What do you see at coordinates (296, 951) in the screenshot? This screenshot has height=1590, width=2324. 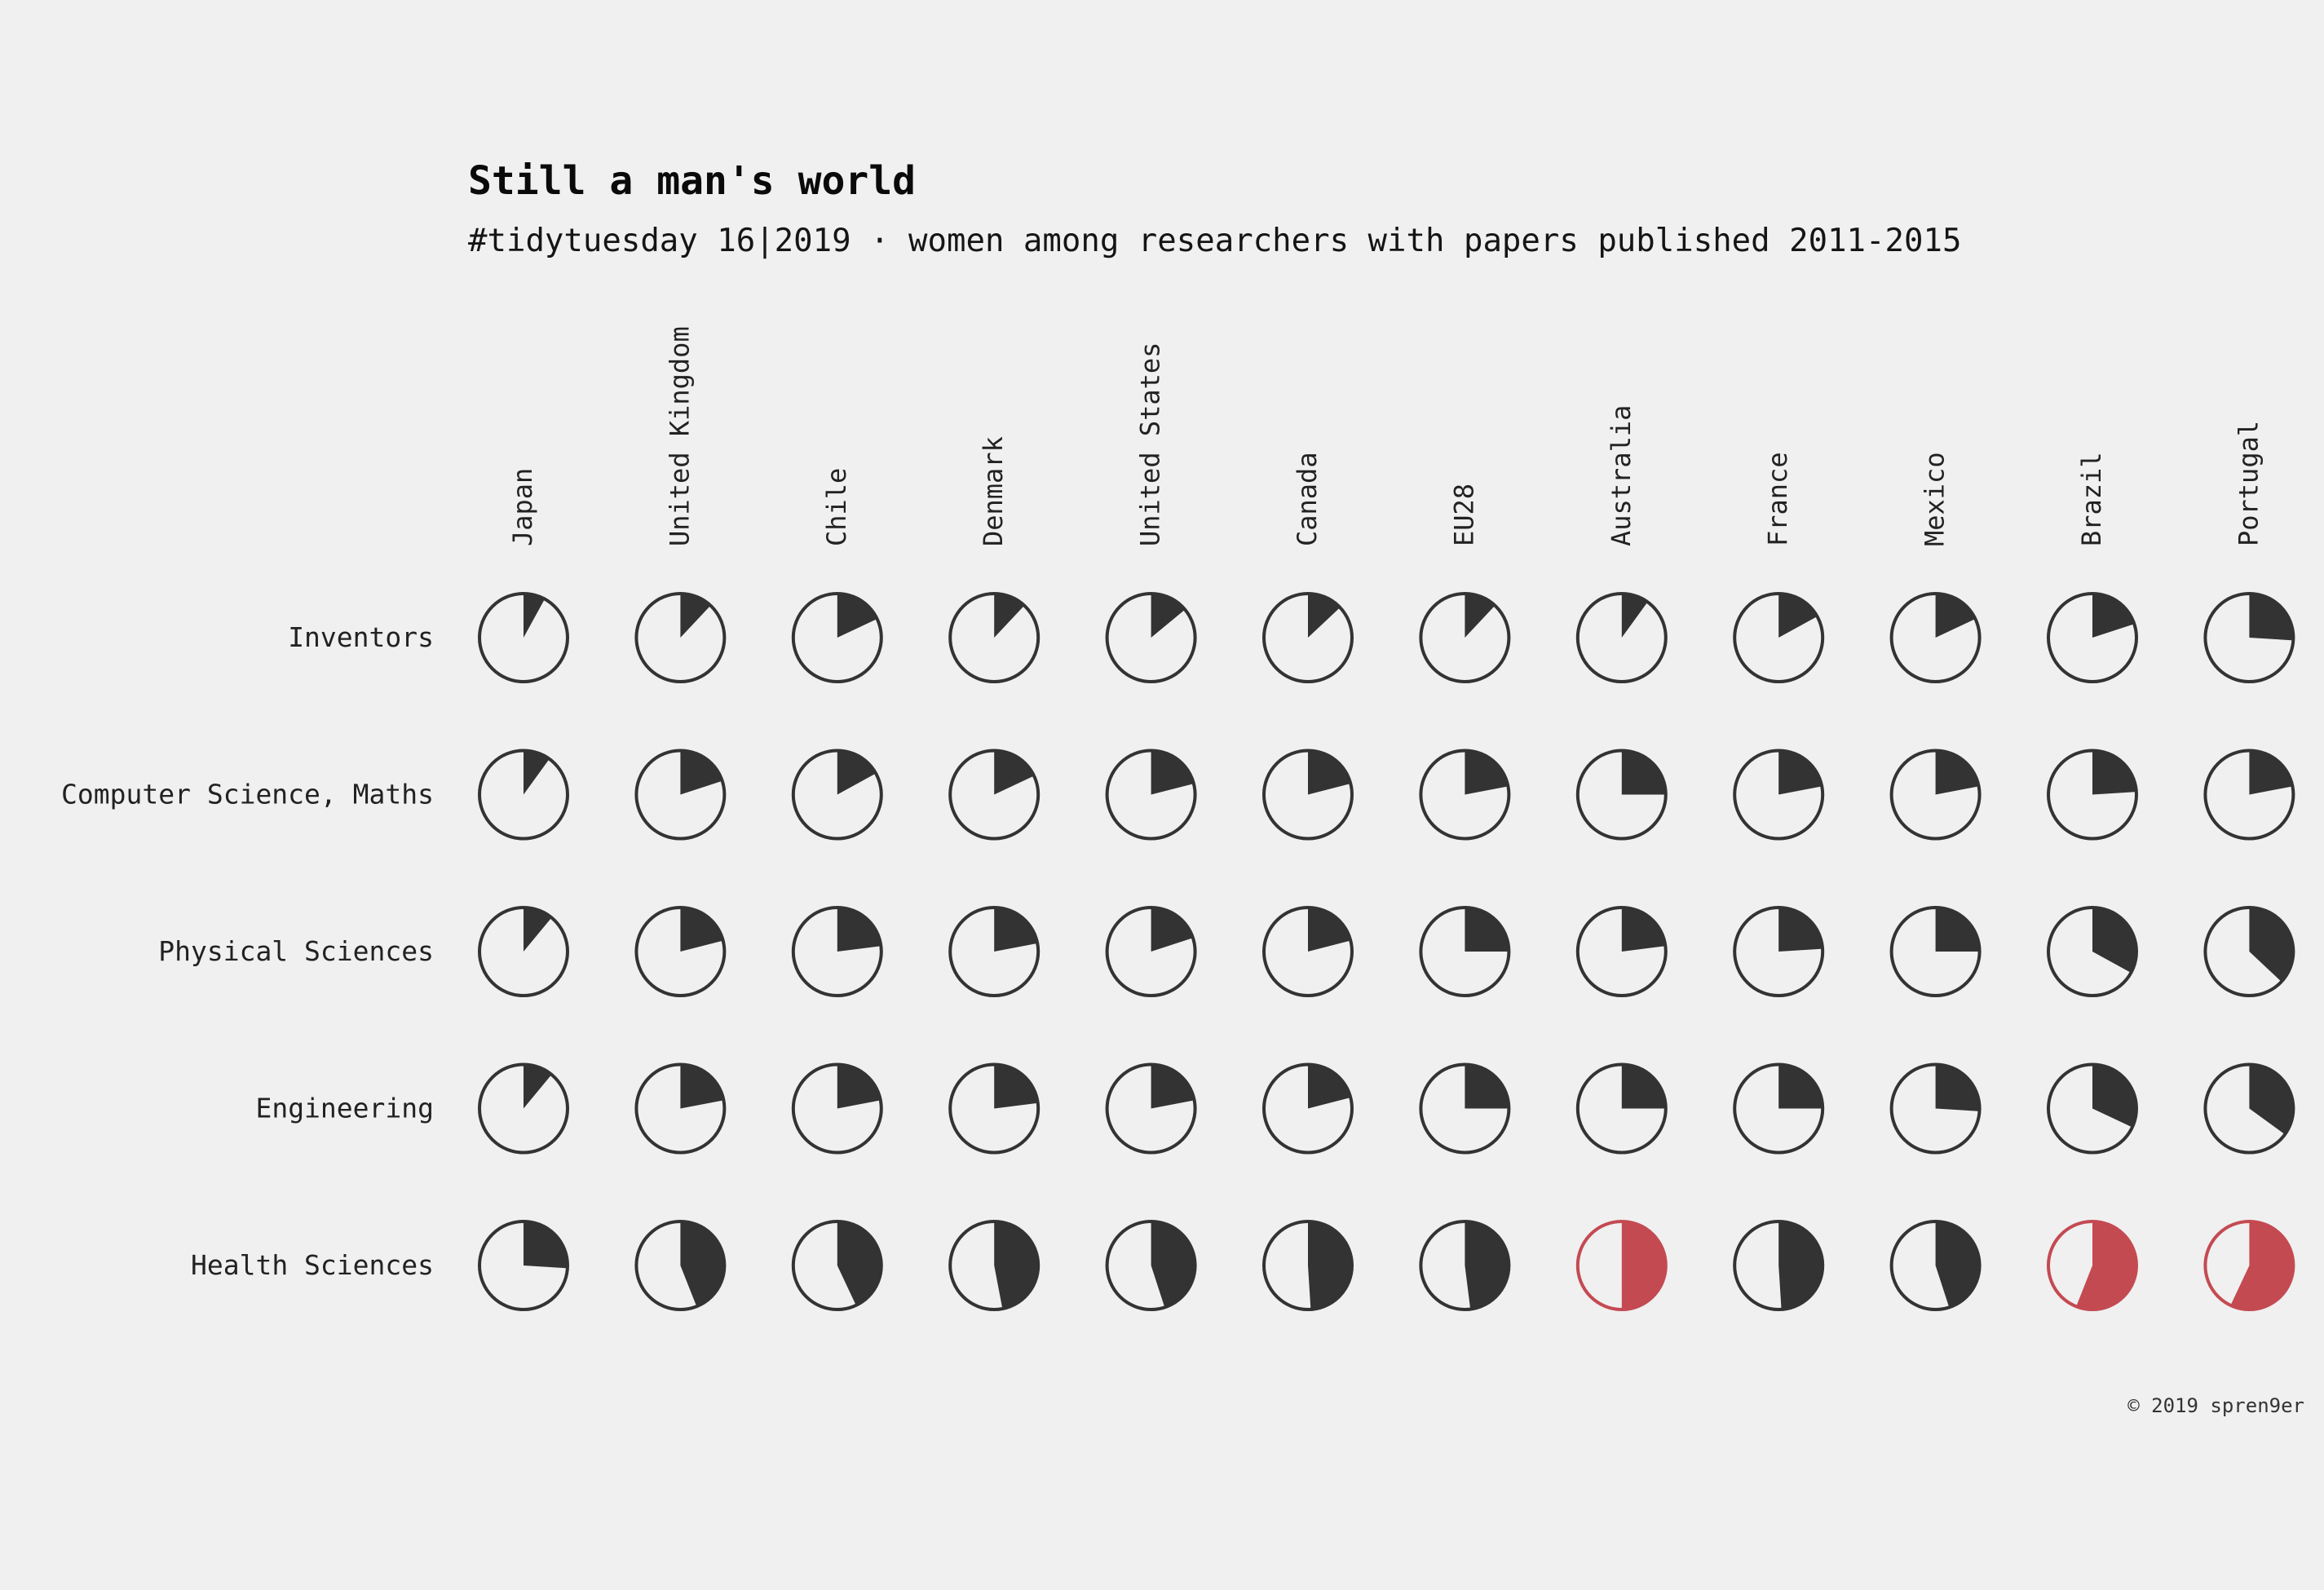 I see `field-label-physical-sciences: Physical Sciences` at bounding box center [296, 951].